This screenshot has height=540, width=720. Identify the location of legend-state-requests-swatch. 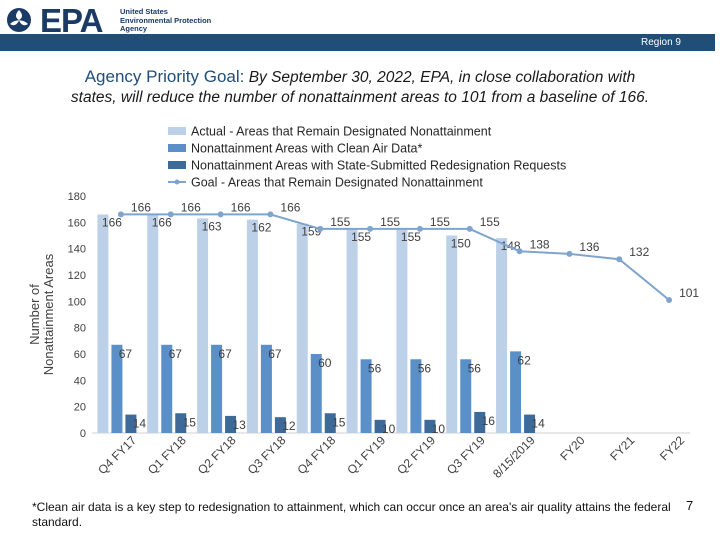
(177, 165).